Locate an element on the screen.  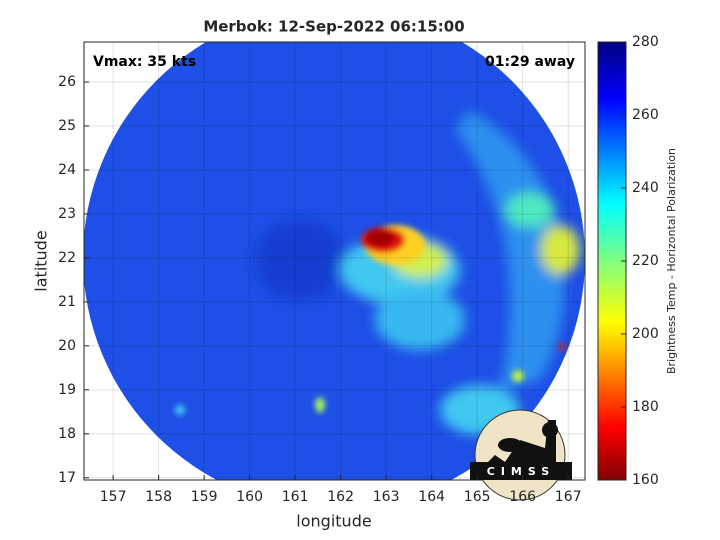
x-tick-label: 166 is located at coordinates (522, 497).